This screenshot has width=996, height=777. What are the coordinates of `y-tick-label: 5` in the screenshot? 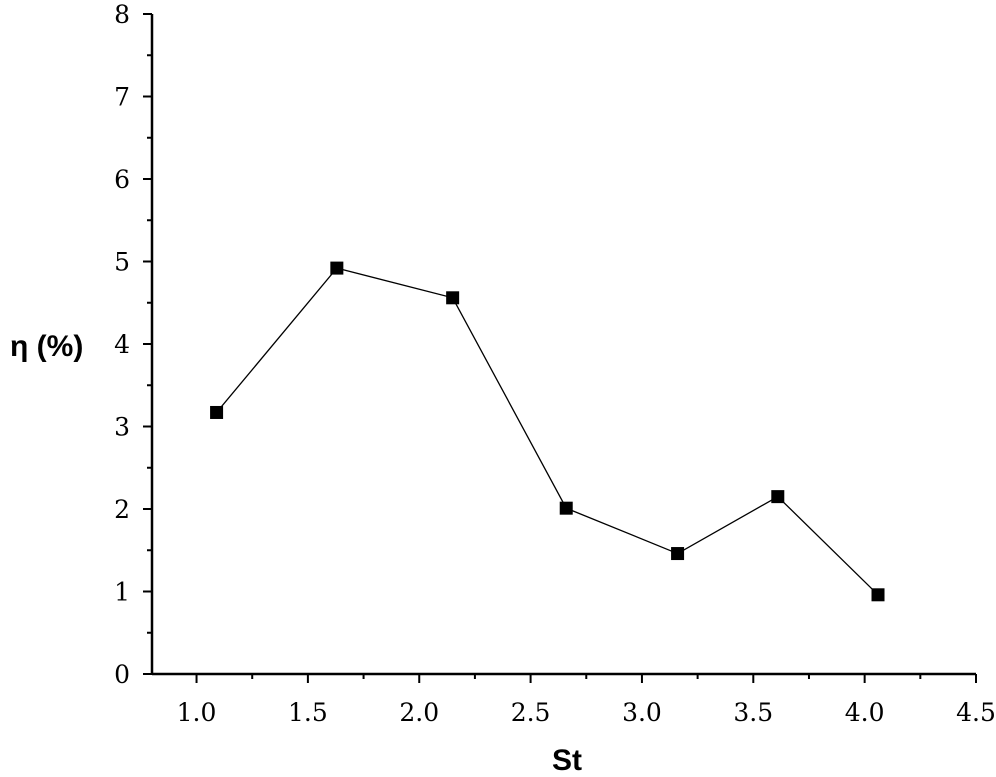 It's located at (122, 262).